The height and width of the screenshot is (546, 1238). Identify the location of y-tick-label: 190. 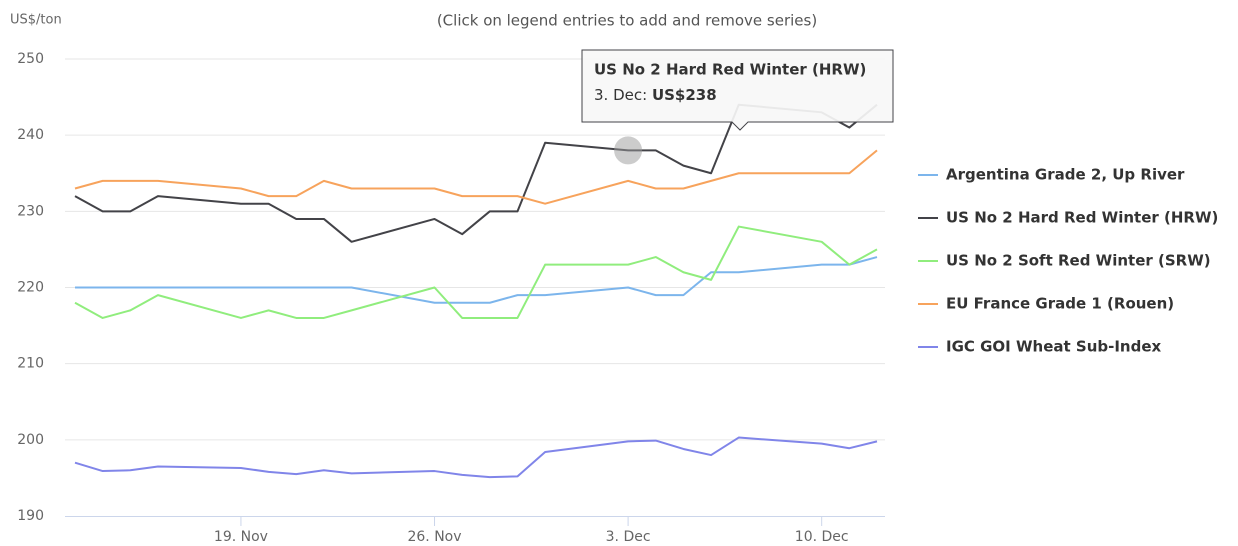
(30, 516).